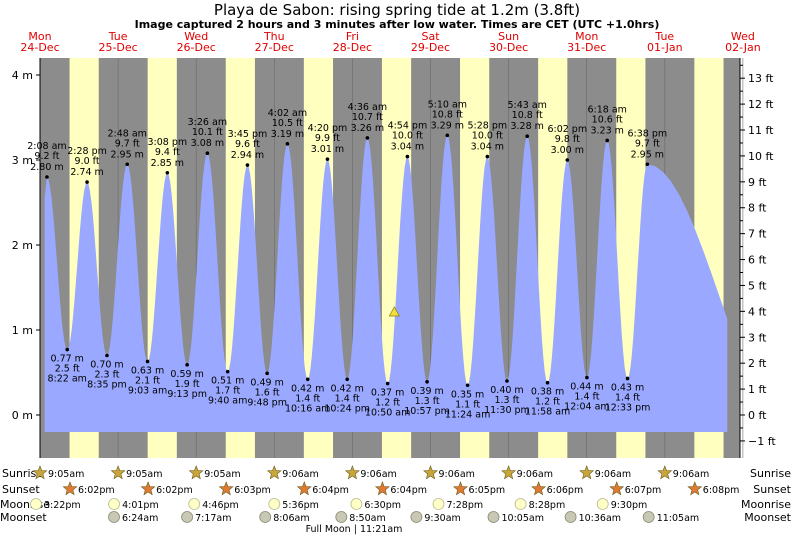 The height and width of the screenshot is (537, 793). I want to click on high-tide-metres: 2.95 m, so click(126, 154).